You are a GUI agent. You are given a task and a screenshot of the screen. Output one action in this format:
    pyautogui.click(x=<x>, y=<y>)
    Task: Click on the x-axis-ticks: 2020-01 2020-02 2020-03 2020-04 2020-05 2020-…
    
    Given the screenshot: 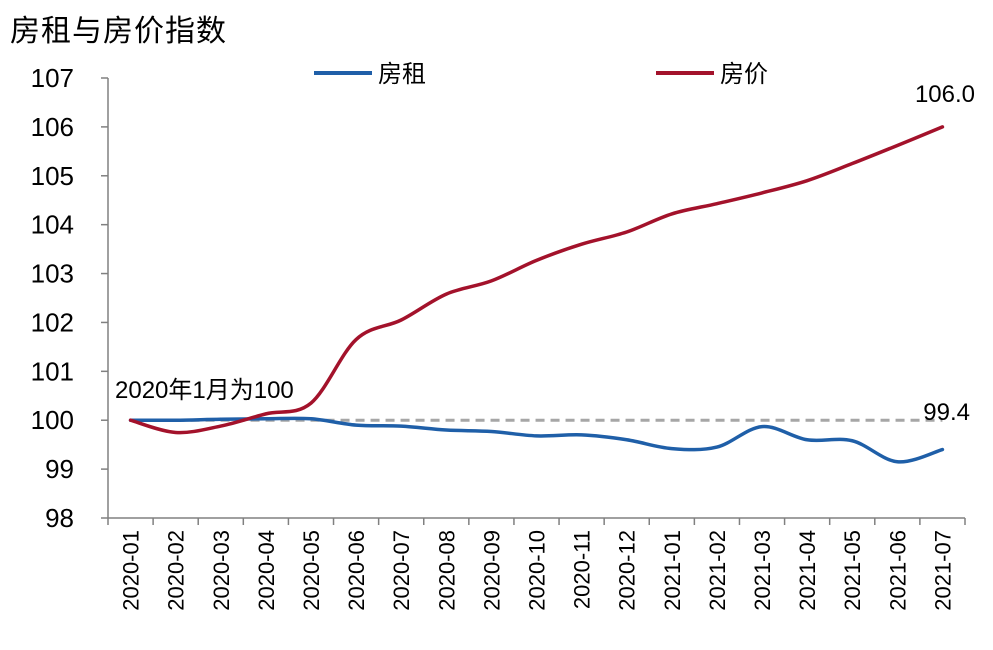 What is the action you would take?
    pyautogui.click(x=536, y=564)
    